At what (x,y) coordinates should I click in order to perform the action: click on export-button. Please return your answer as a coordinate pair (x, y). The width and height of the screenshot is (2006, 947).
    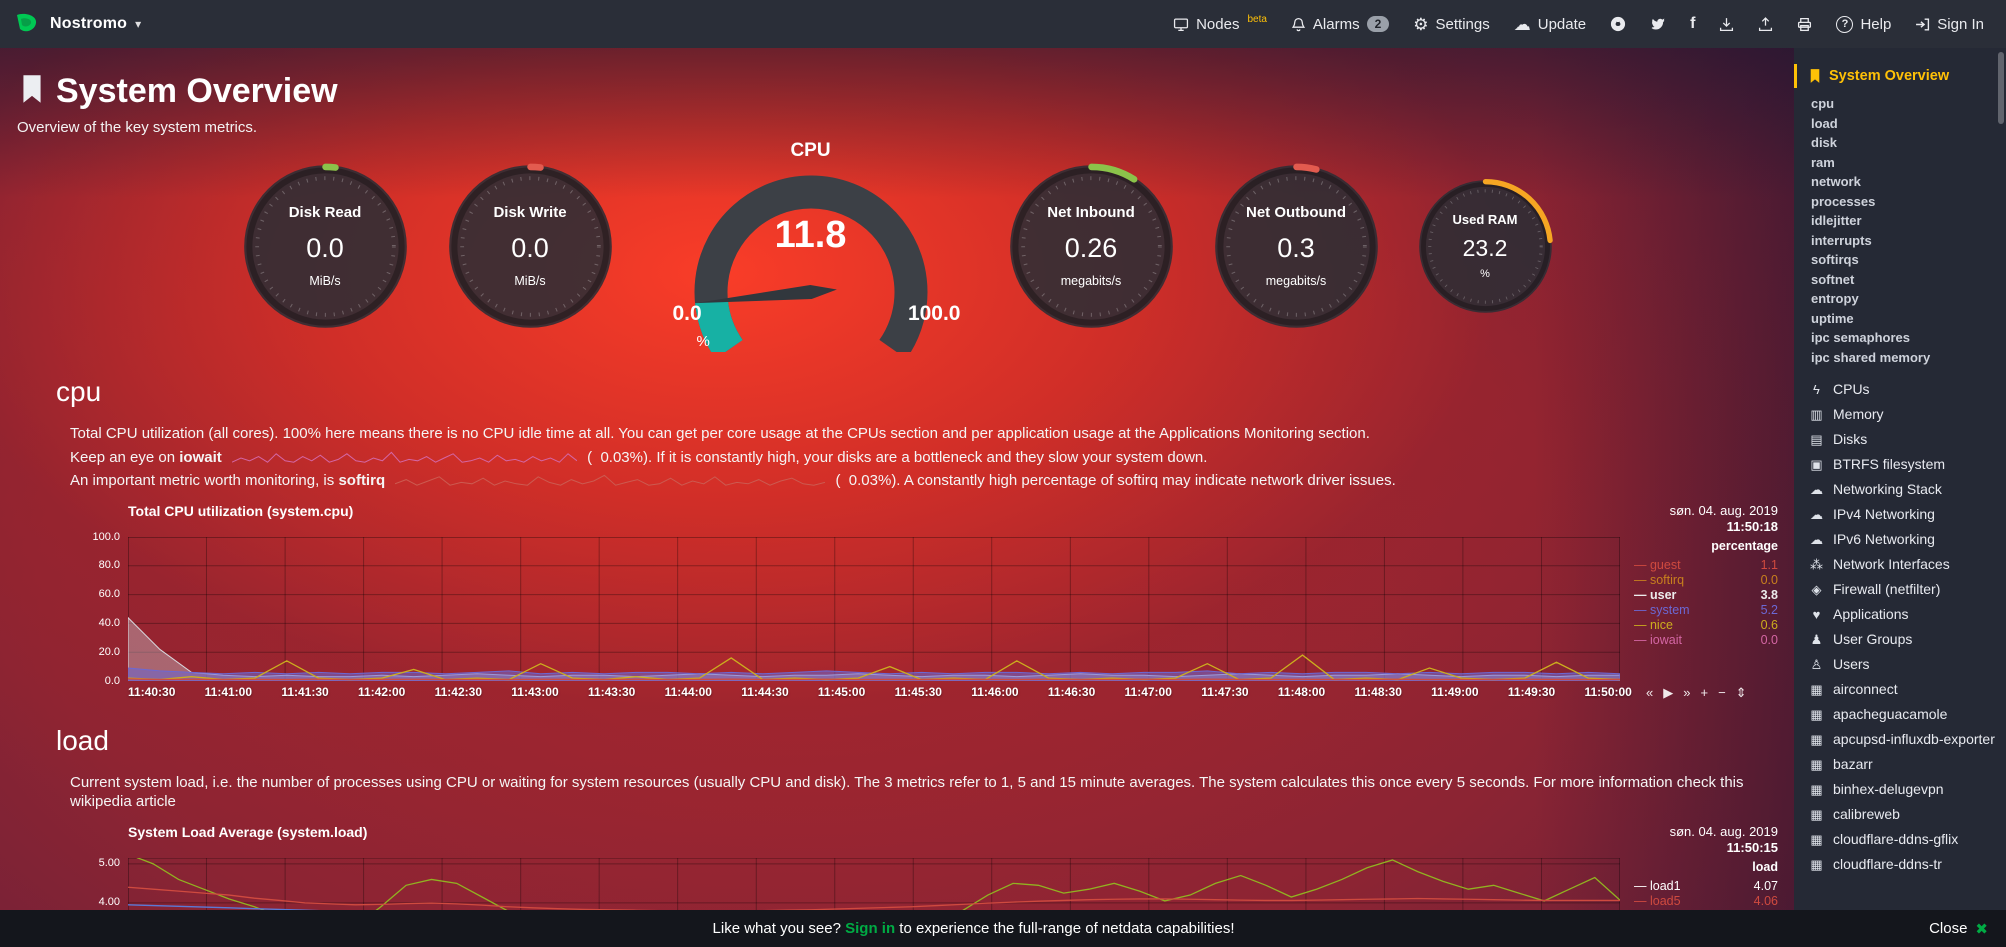
    Looking at the image, I should click on (1765, 24).